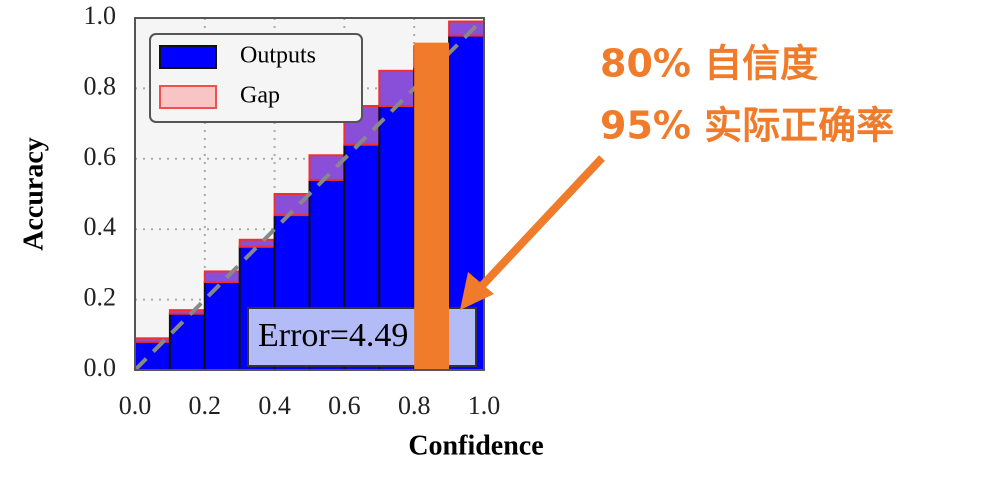 The width and height of the screenshot is (1000, 479). What do you see at coordinates (414, 405) in the screenshot?
I see `x-tick-label: 0.8` at bounding box center [414, 405].